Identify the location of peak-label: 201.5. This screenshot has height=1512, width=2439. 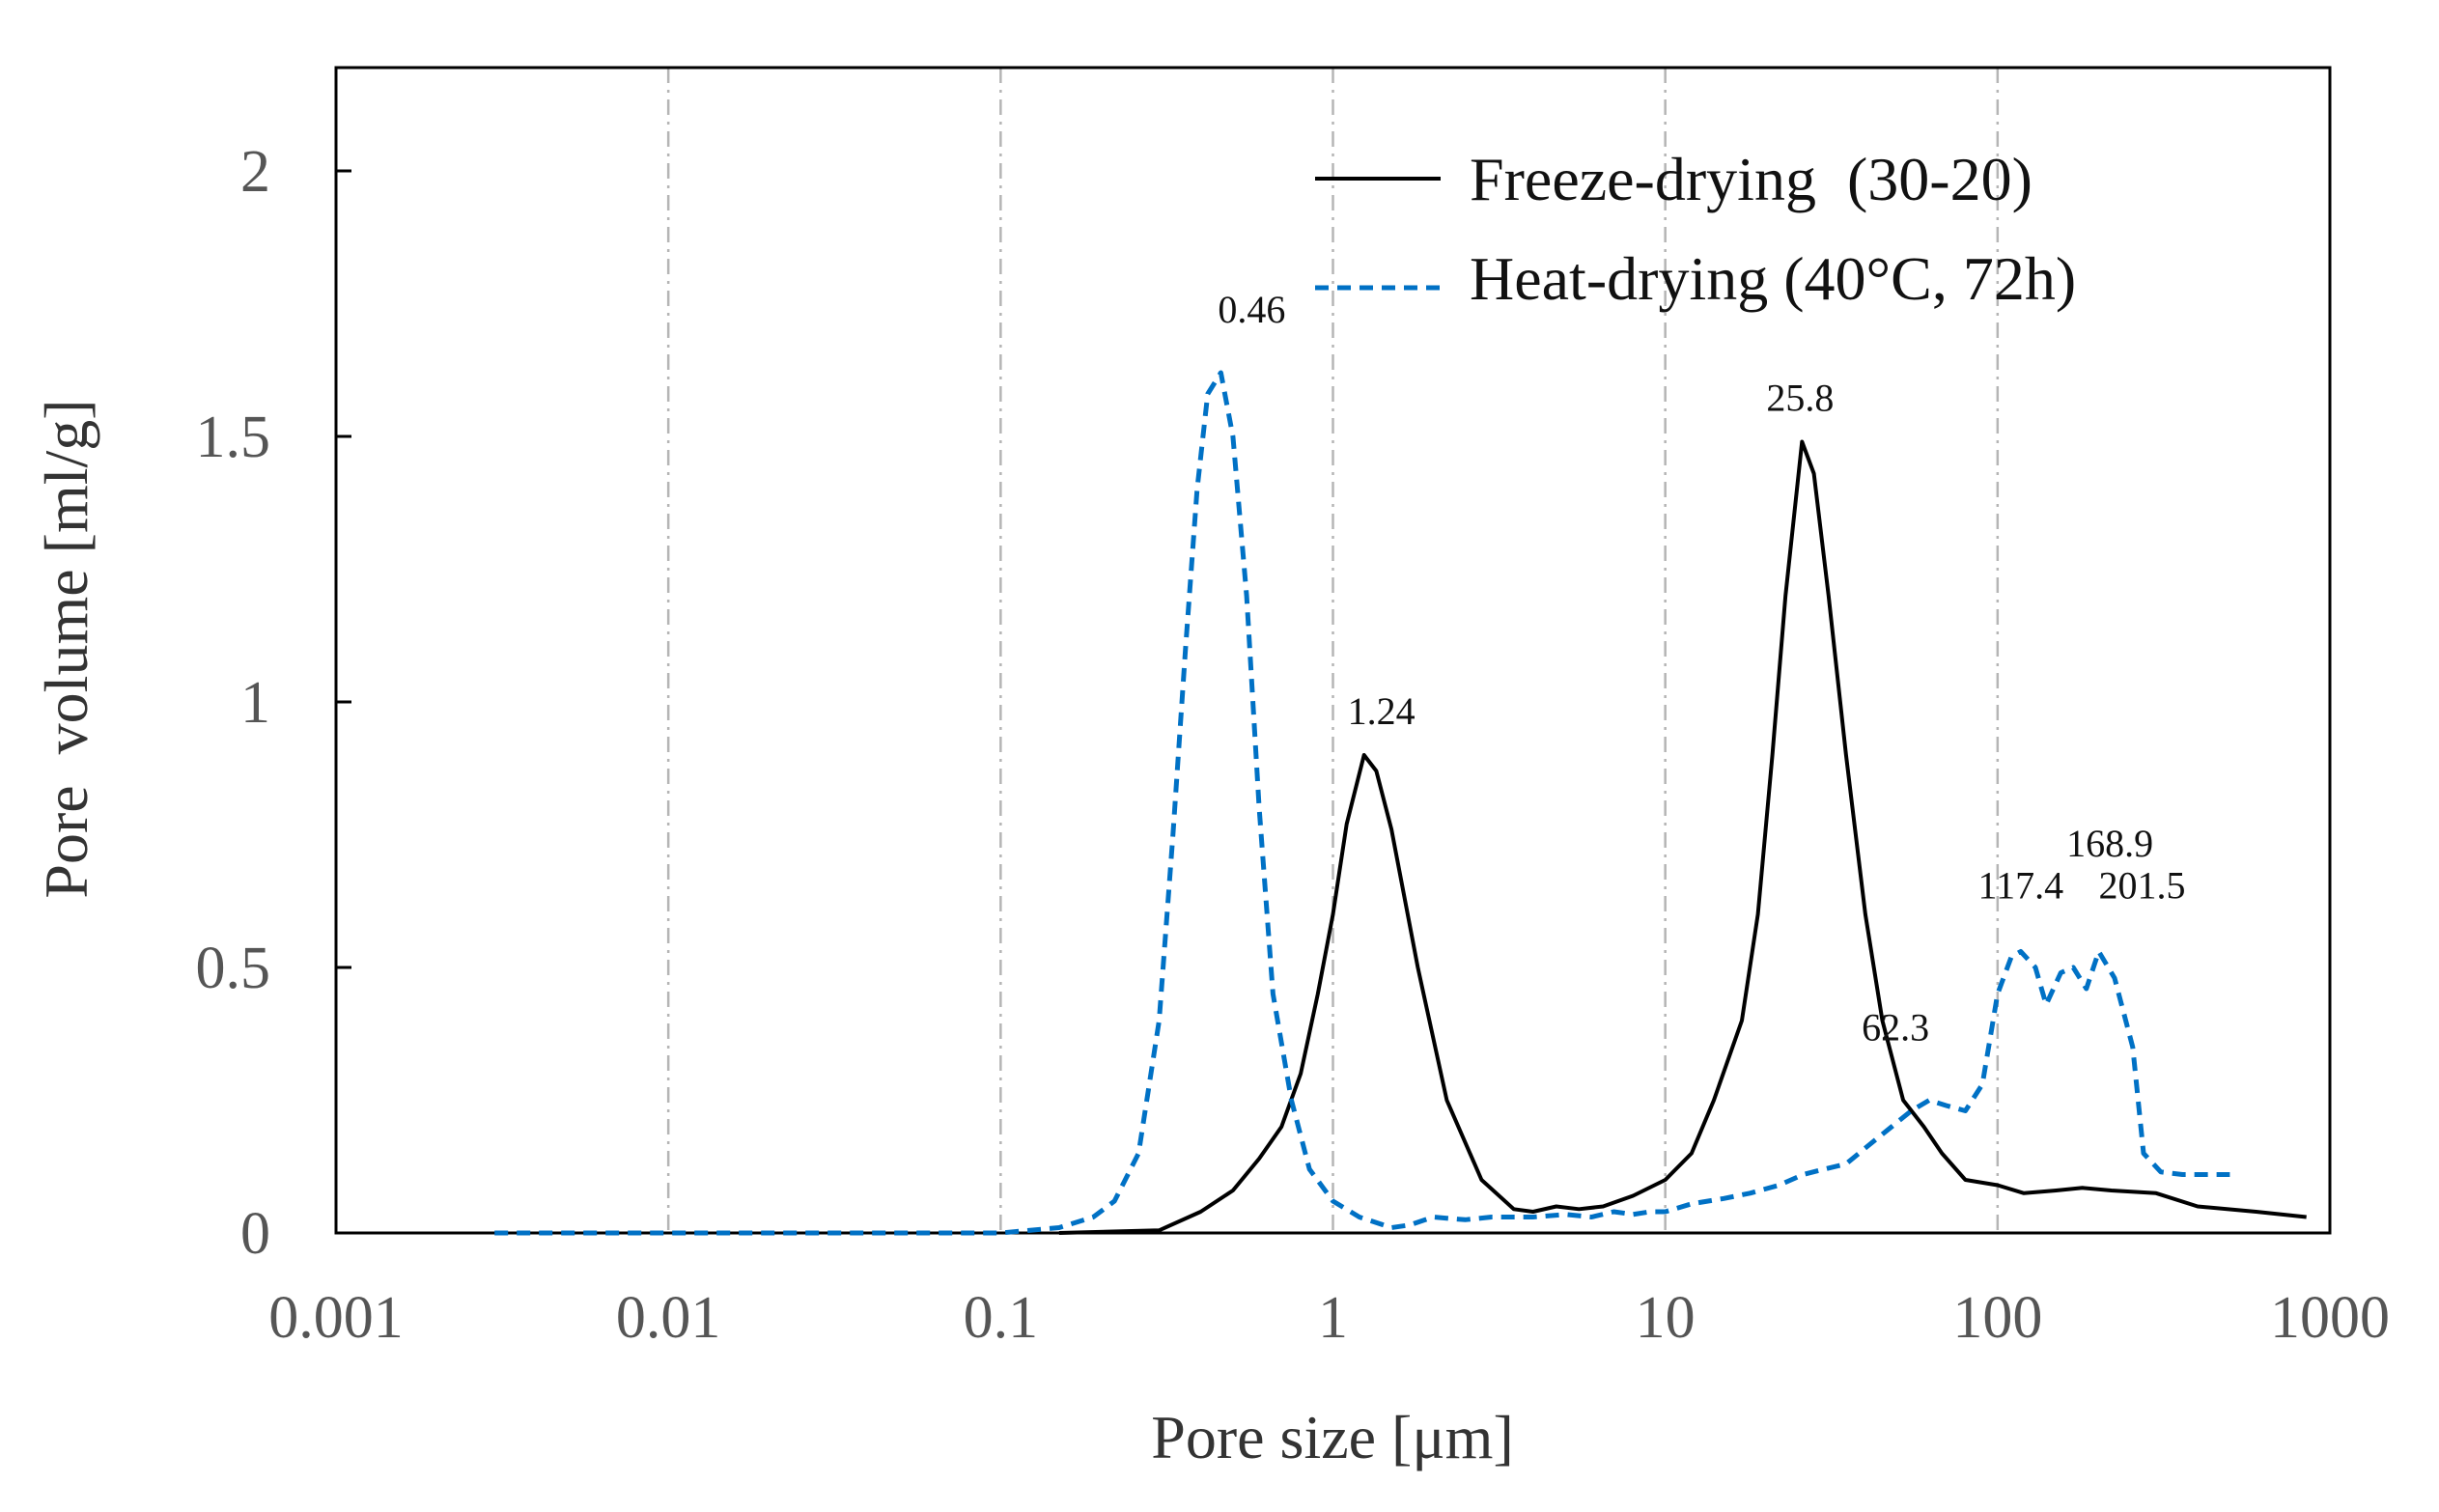
(2142, 886).